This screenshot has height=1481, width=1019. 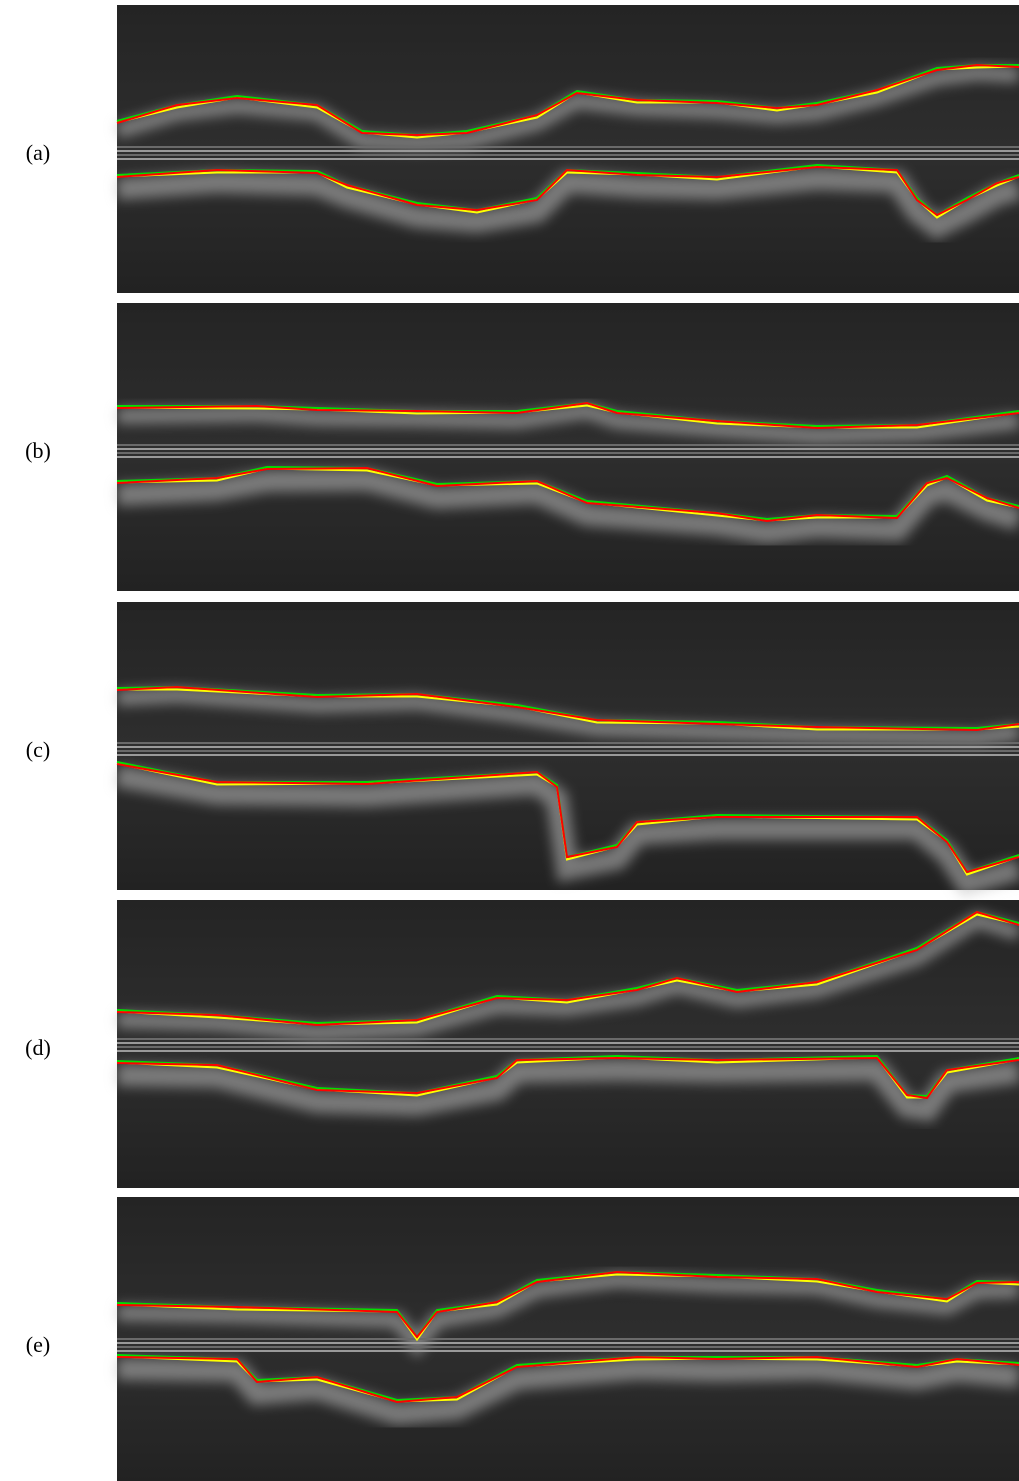 What do you see at coordinates (38, 450) in the screenshot?
I see `panel-label: (b)` at bounding box center [38, 450].